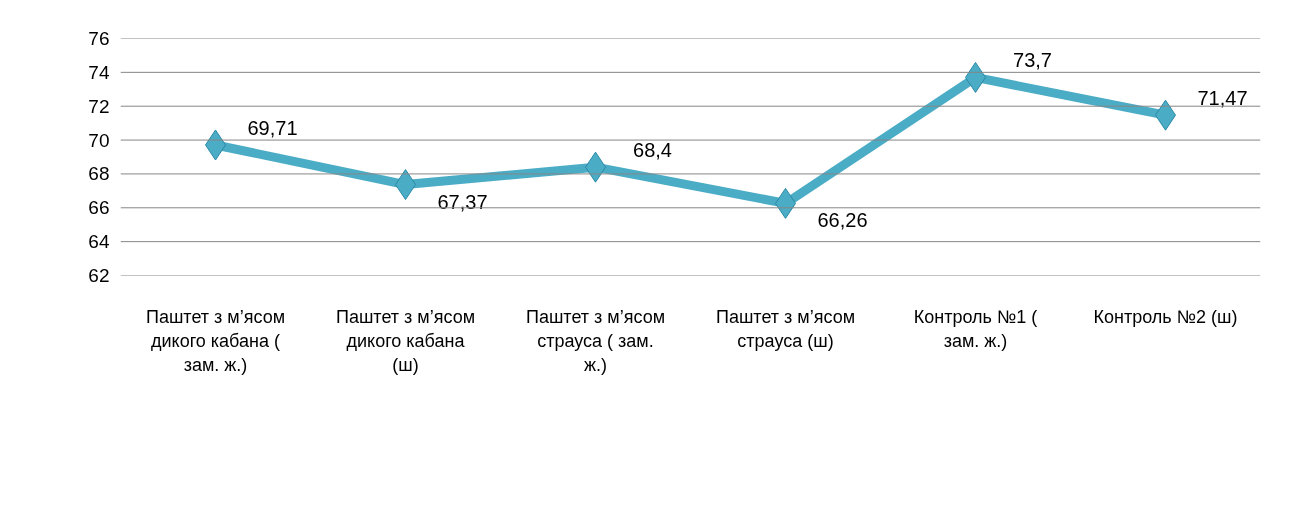 The height and width of the screenshot is (532, 1304). Describe the element at coordinates (785, 328) in the screenshot. I see `x-tick-label: Паштет з м’ясом страуса (ш)` at that location.